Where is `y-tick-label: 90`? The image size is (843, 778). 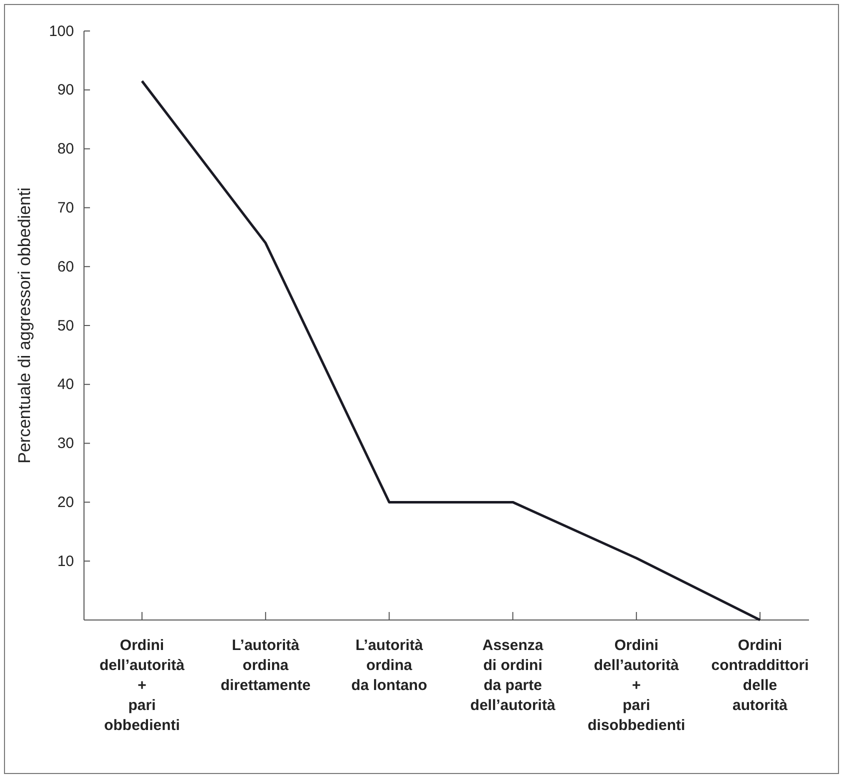
y-tick-label: 90 is located at coordinates (65, 90).